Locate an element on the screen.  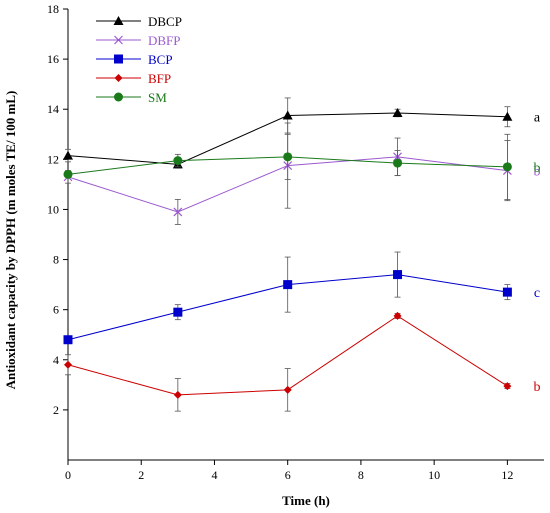
x-tick-label: 8 is located at coordinates (361, 475).